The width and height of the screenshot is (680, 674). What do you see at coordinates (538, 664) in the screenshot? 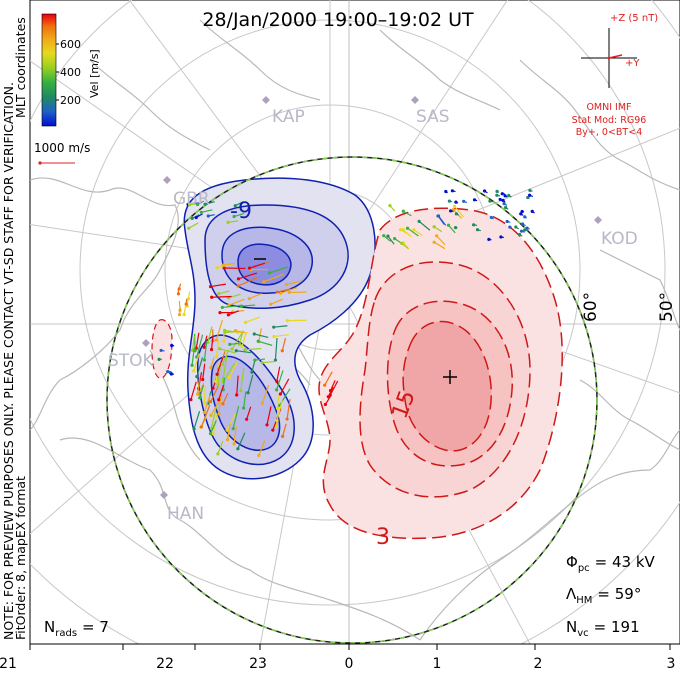
I see `mlt-tick-2: 2` at bounding box center [538, 664].